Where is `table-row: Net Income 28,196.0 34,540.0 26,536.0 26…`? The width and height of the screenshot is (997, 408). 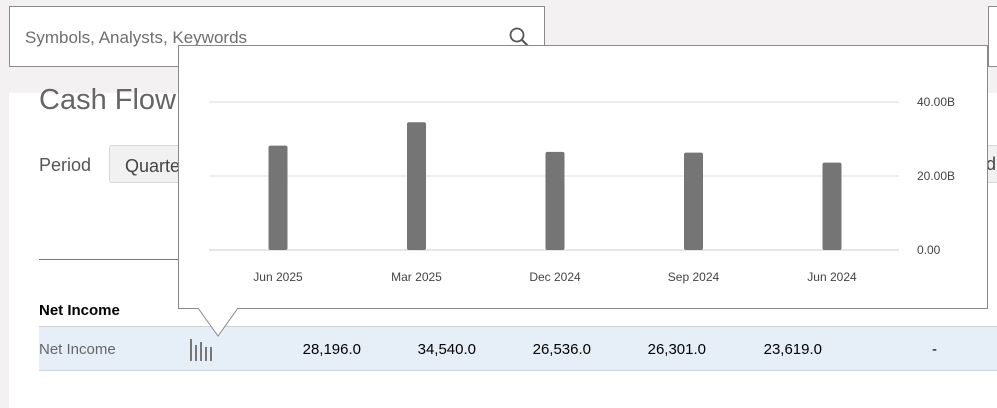
table-row: Net Income 28,196.0 34,540.0 26,536.0 26… is located at coordinates (518, 349).